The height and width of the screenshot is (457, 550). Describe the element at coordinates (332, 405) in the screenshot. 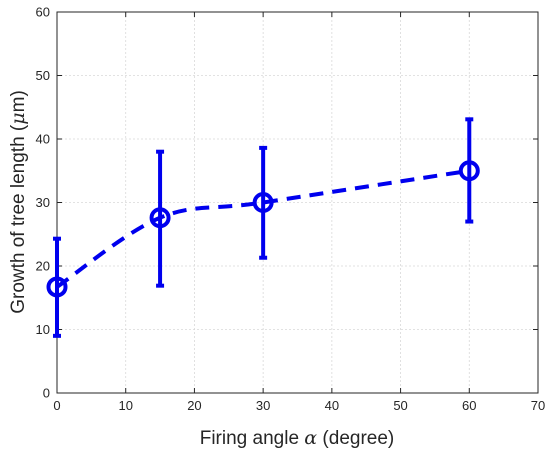

I see `x-tick-label: 40` at that location.